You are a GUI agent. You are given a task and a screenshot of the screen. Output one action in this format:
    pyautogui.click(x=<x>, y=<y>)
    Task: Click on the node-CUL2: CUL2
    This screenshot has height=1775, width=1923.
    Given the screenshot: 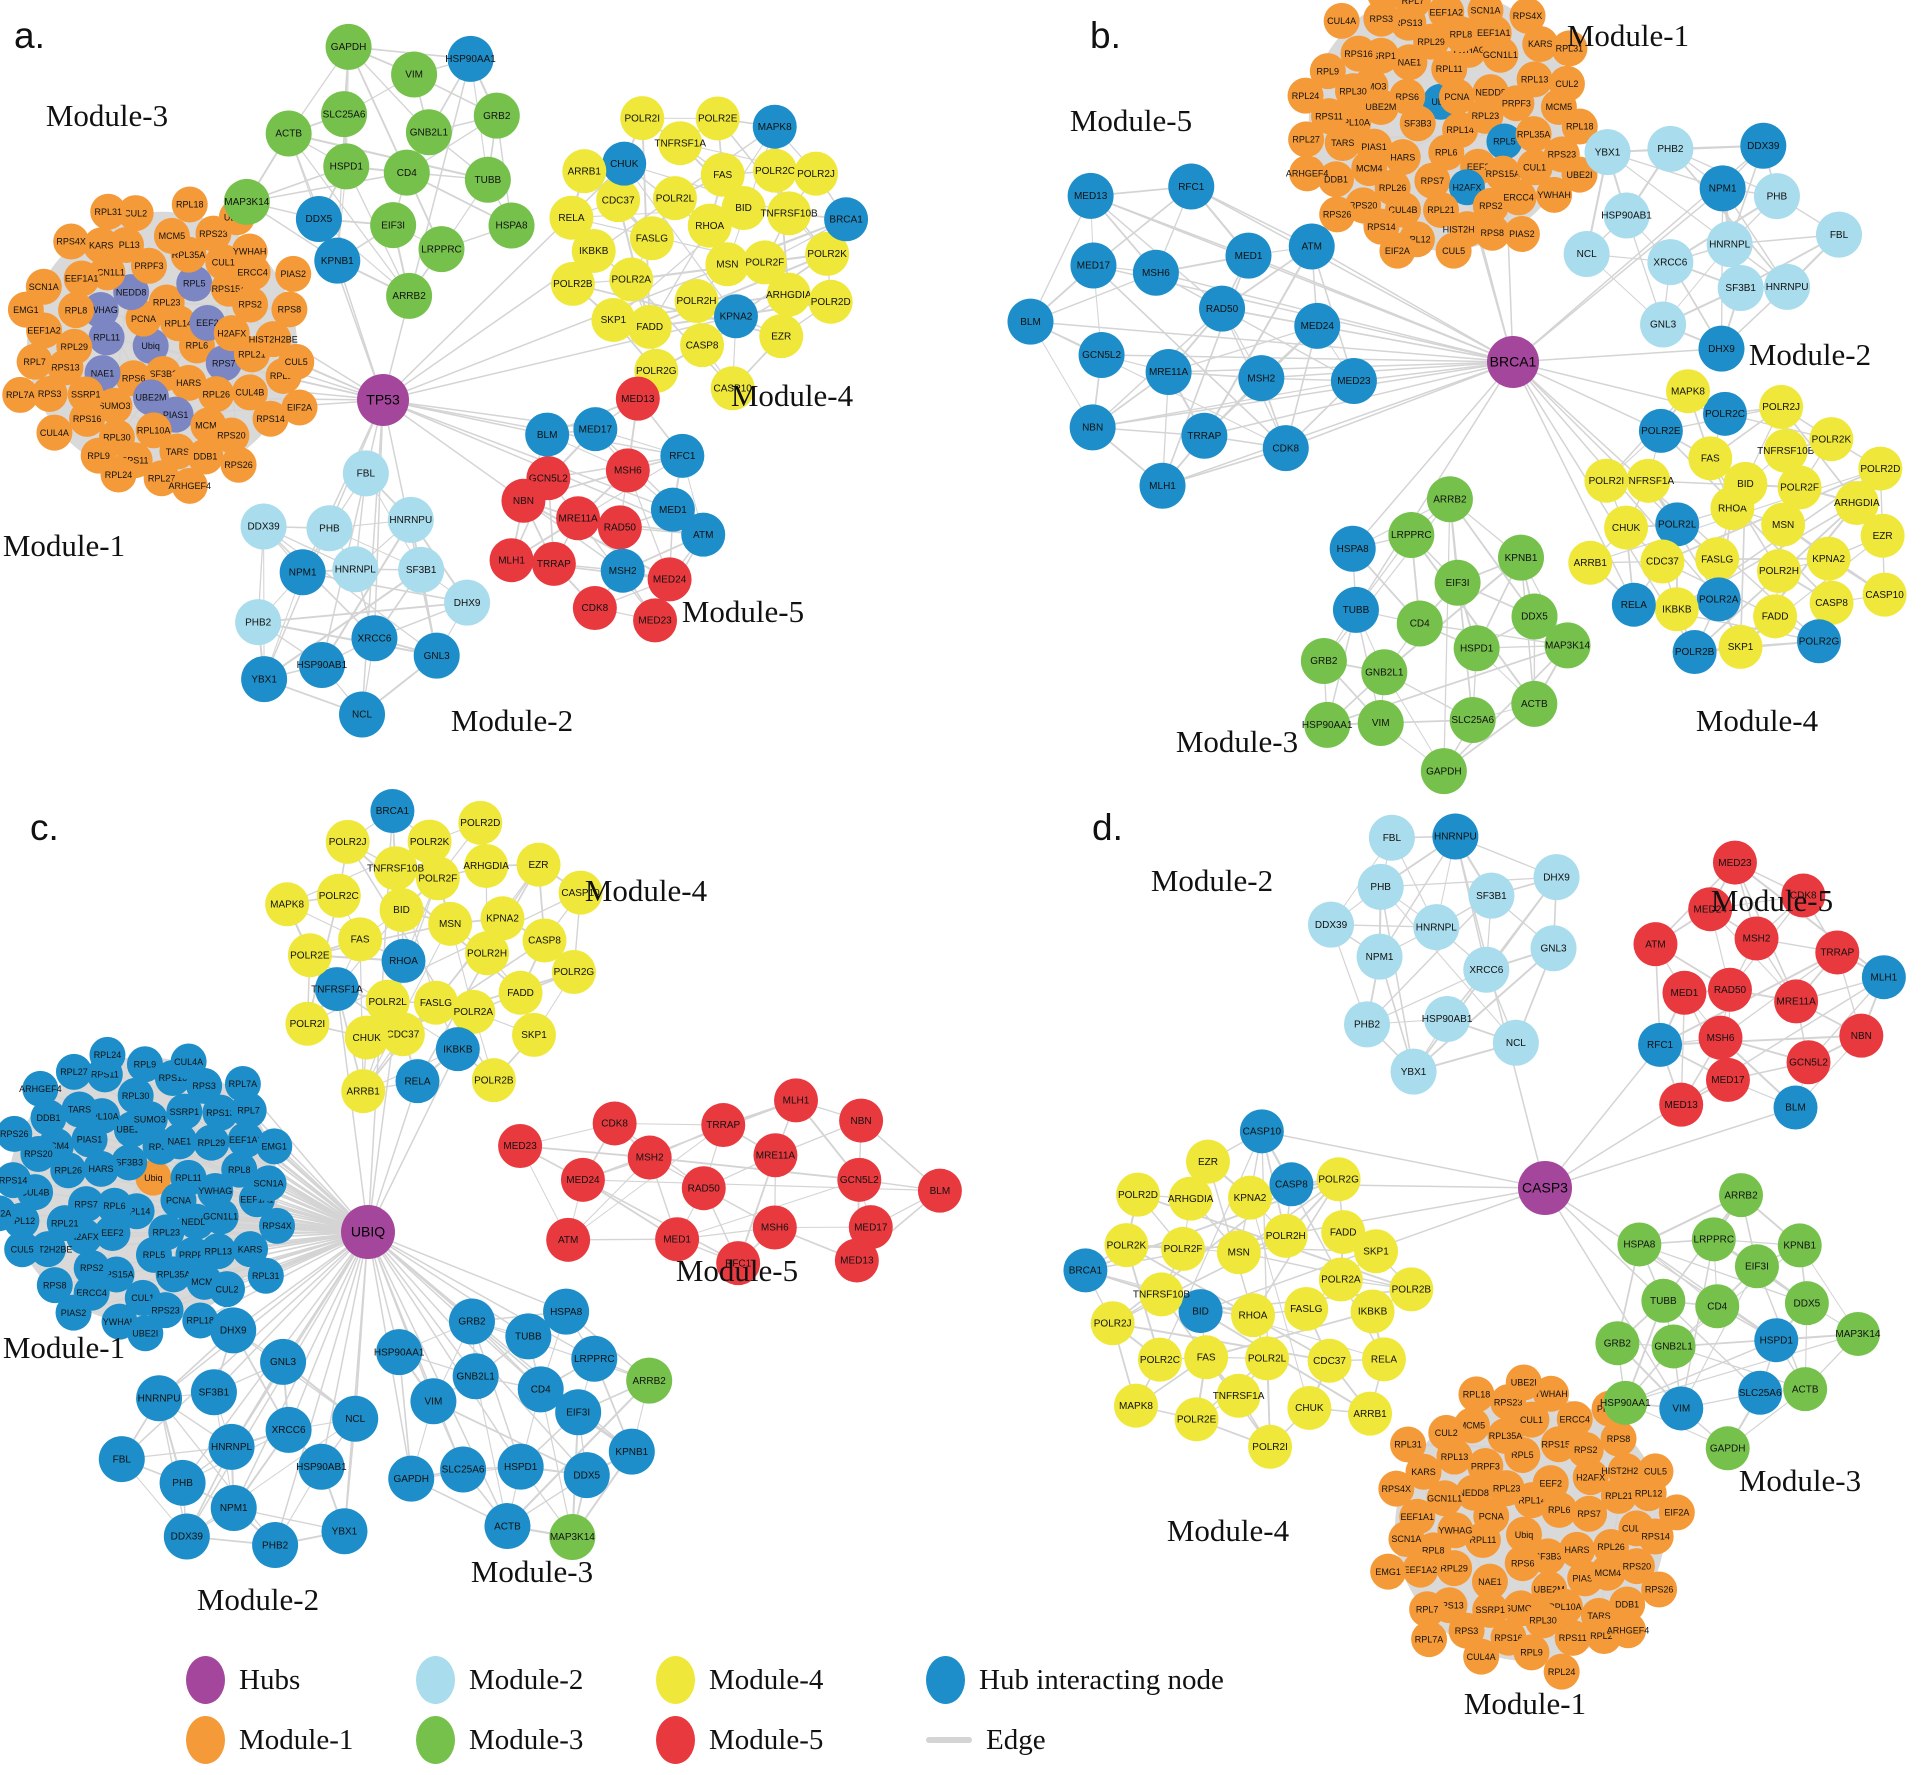 What is the action you would take?
    pyautogui.click(x=227, y=1289)
    